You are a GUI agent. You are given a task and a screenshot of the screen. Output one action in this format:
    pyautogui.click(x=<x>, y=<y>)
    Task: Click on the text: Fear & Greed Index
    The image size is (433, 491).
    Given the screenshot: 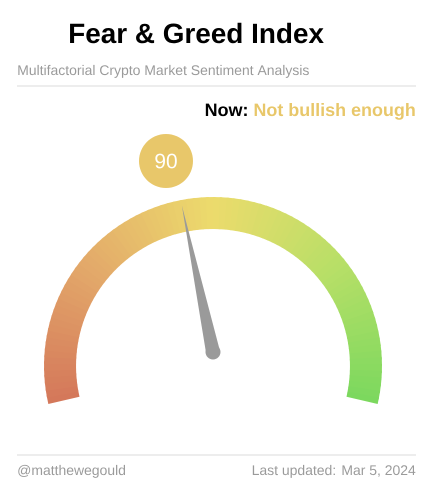 What is the action you would take?
    pyautogui.click(x=197, y=33)
    